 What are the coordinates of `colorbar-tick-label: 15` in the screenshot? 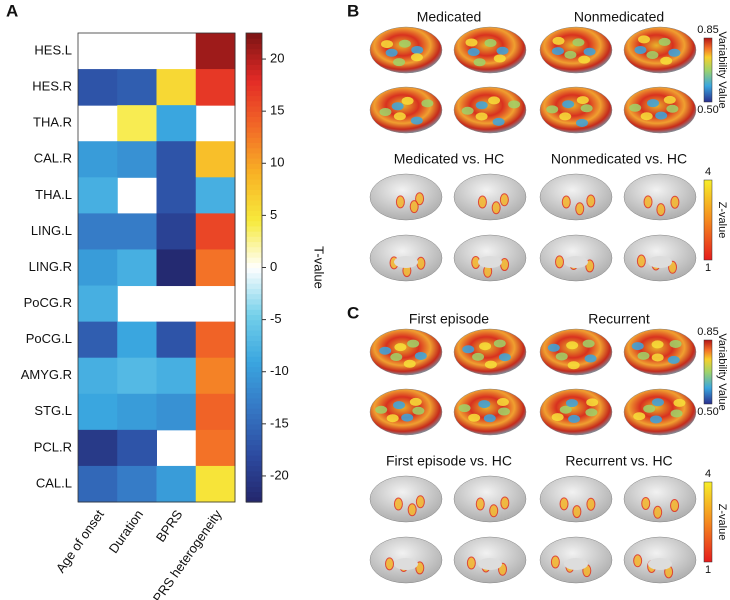 It's located at (277, 110).